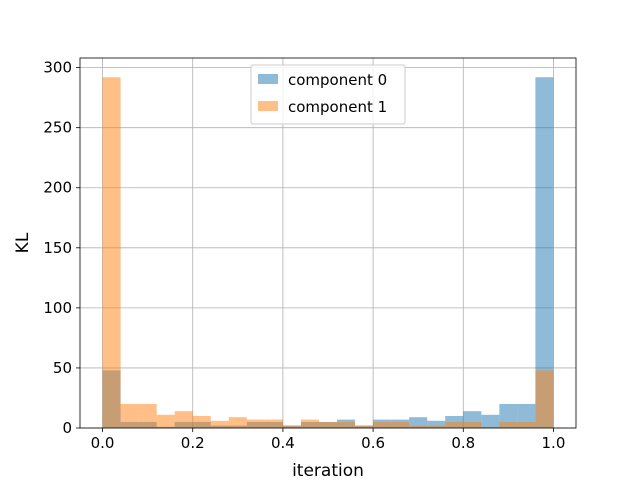 Image resolution: width=640 pixels, height=480 pixels. What do you see at coordinates (337, 107) in the screenshot?
I see `legend-label-component-1: component 1` at bounding box center [337, 107].